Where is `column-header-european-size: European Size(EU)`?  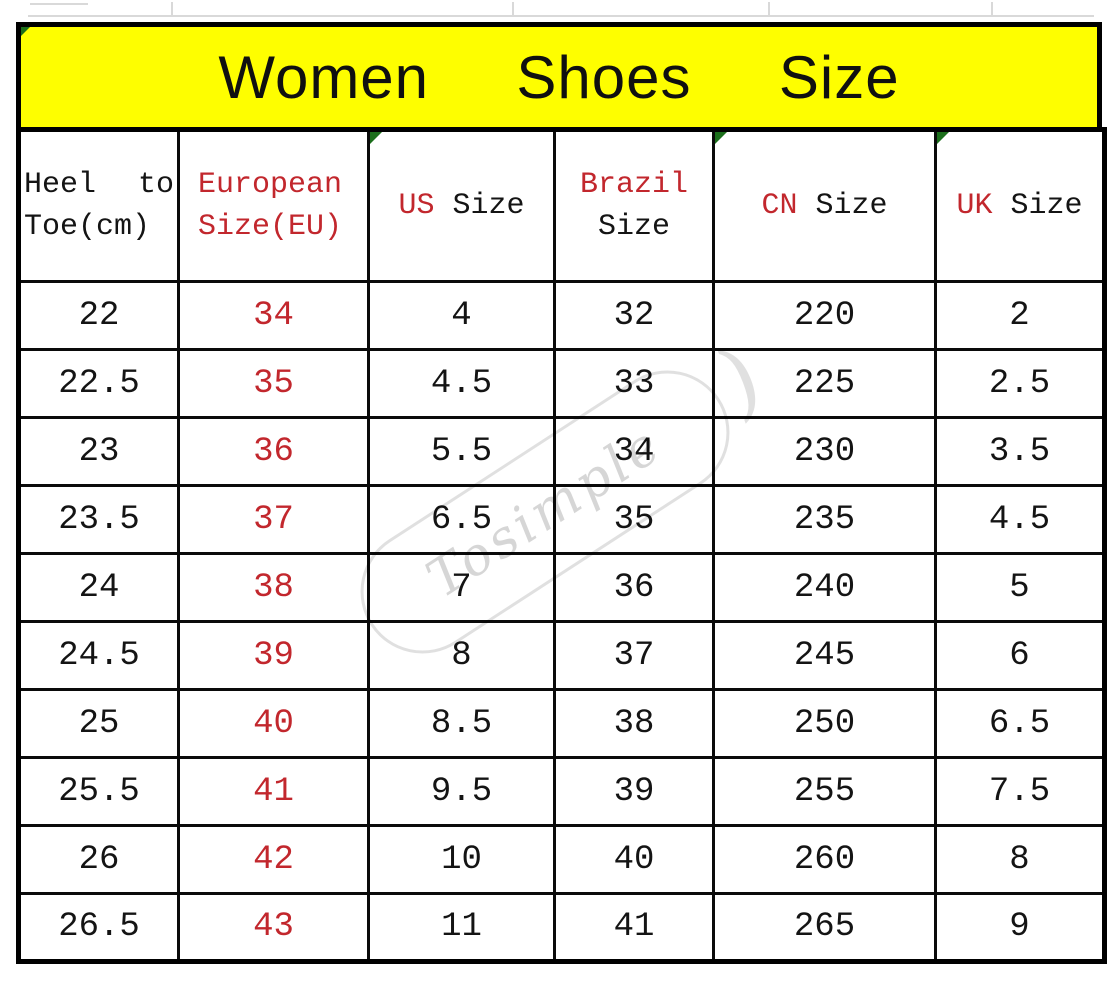
column-header-european-size: European Size(EU) is located at coordinates (273, 205).